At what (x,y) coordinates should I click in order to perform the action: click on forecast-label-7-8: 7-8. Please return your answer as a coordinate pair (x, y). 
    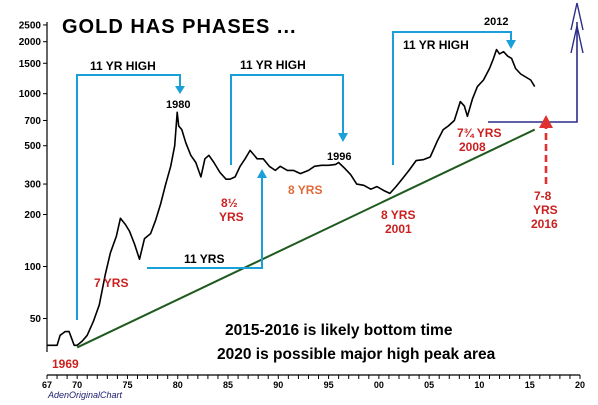
    Looking at the image, I should click on (543, 196).